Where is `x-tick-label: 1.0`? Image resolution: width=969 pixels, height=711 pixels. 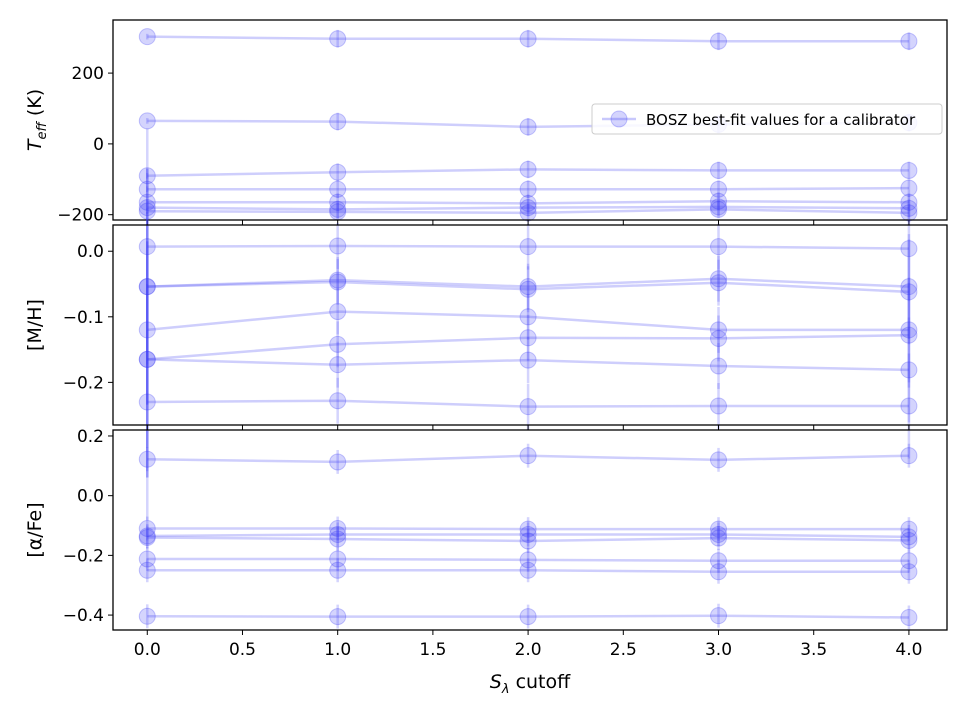 x-tick-label: 1.0 is located at coordinates (337, 650).